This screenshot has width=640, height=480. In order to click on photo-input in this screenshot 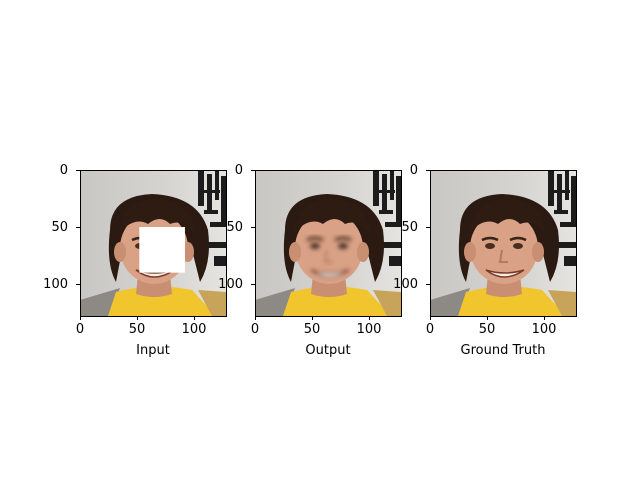, I will do `click(153, 243)`.